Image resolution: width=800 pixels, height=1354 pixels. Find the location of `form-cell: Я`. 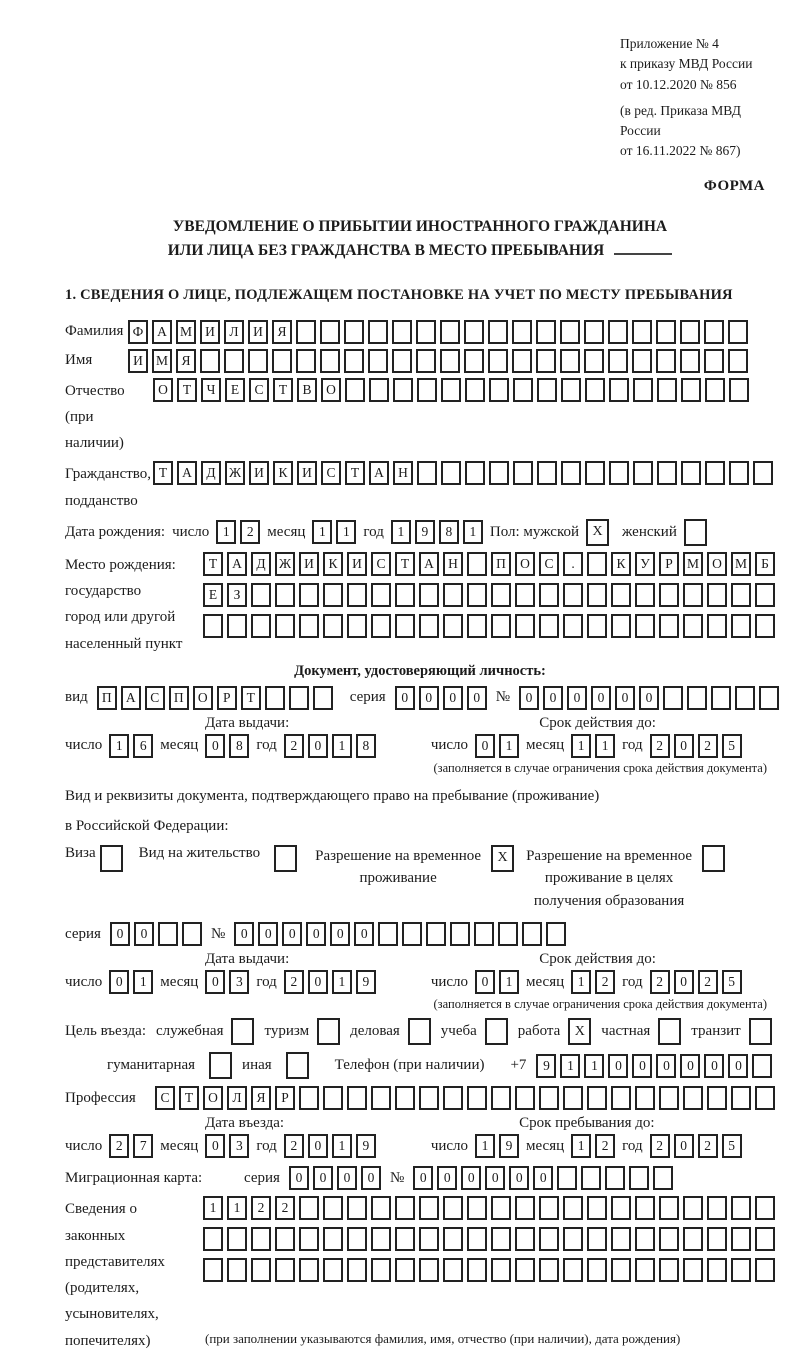

form-cell: Я is located at coordinates (186, 360).